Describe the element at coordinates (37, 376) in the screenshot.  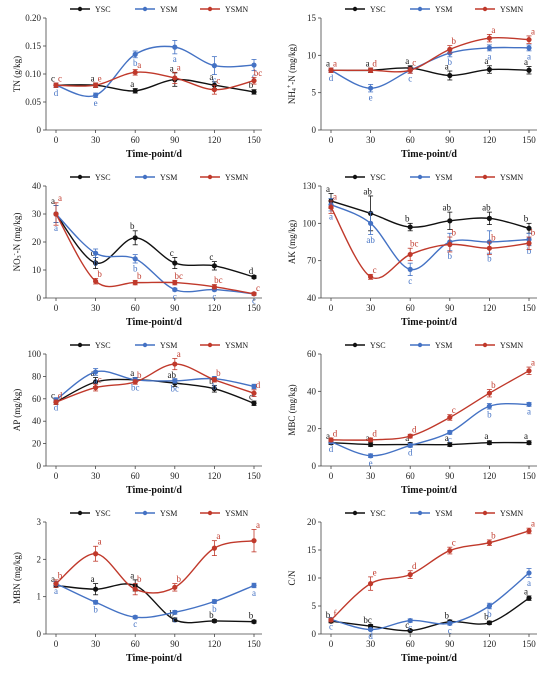
I see `y-tick-label: 80` at that location.